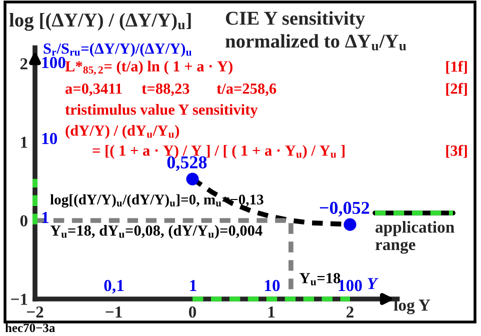 The width and height of the screenshot is (481, 336). What do you see at coordinates (320, 279) in the screenshot?
I see `annotation: Y$_{u}$=18` at bounding box center [320, 279].